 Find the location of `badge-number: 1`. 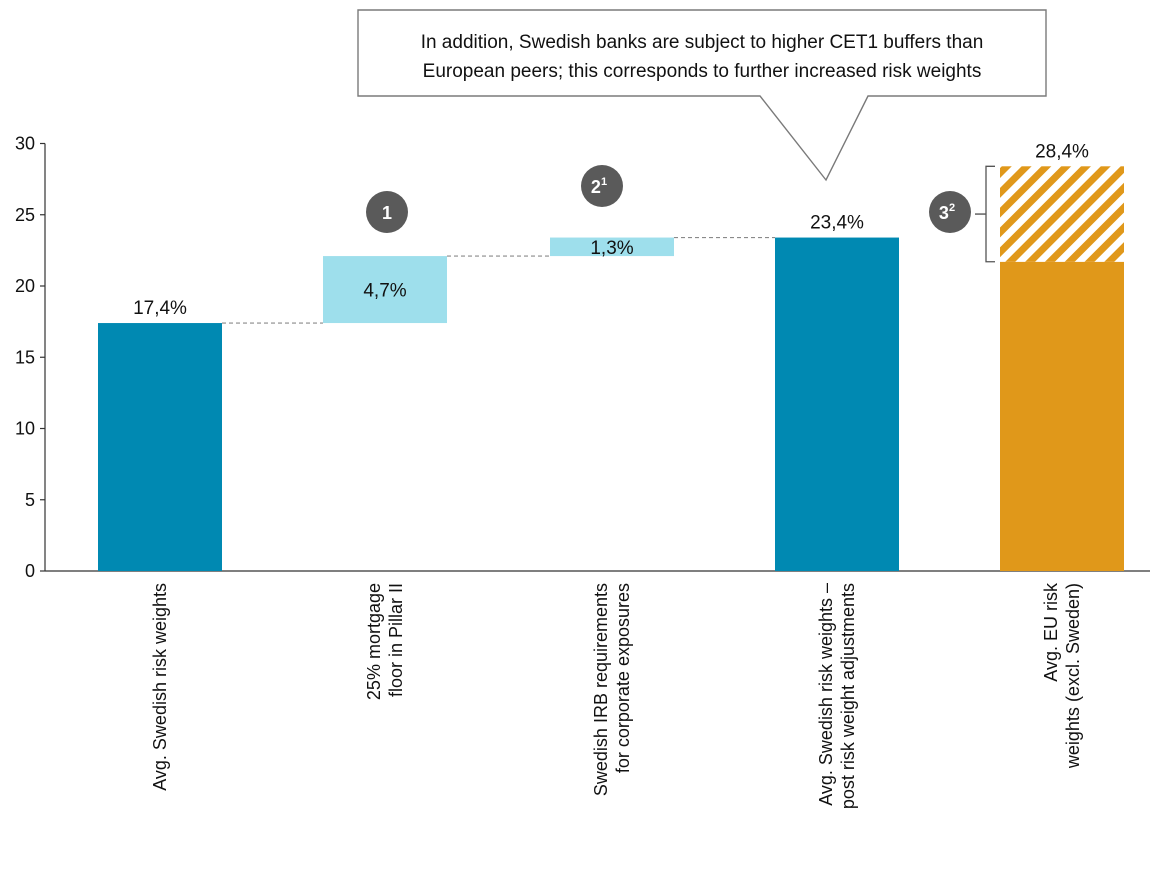

badge-number: 1 is located at coordinates (387, 213).